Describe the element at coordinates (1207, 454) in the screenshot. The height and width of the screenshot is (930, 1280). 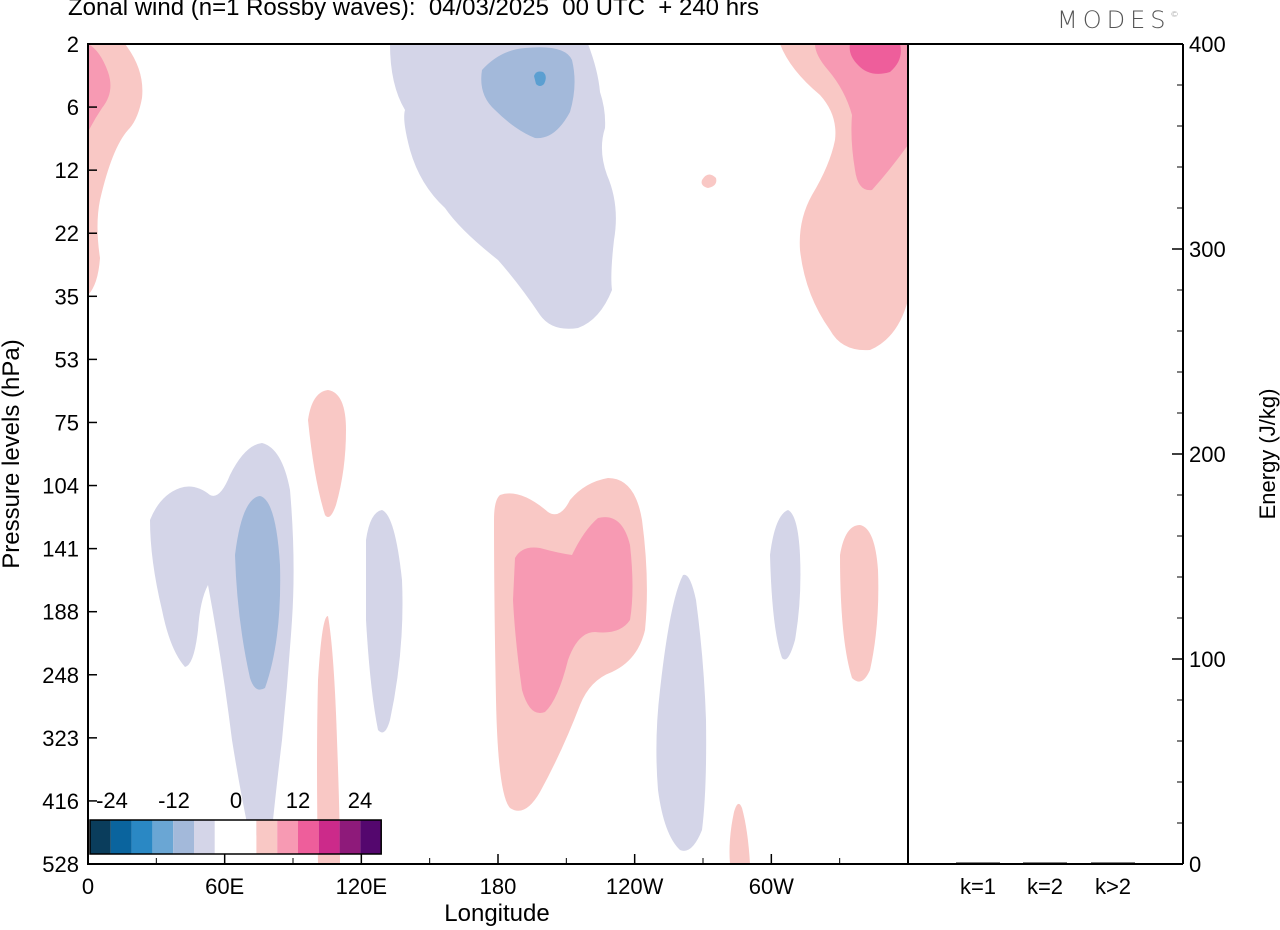
I see `energy-tick-label: 200` at that location.